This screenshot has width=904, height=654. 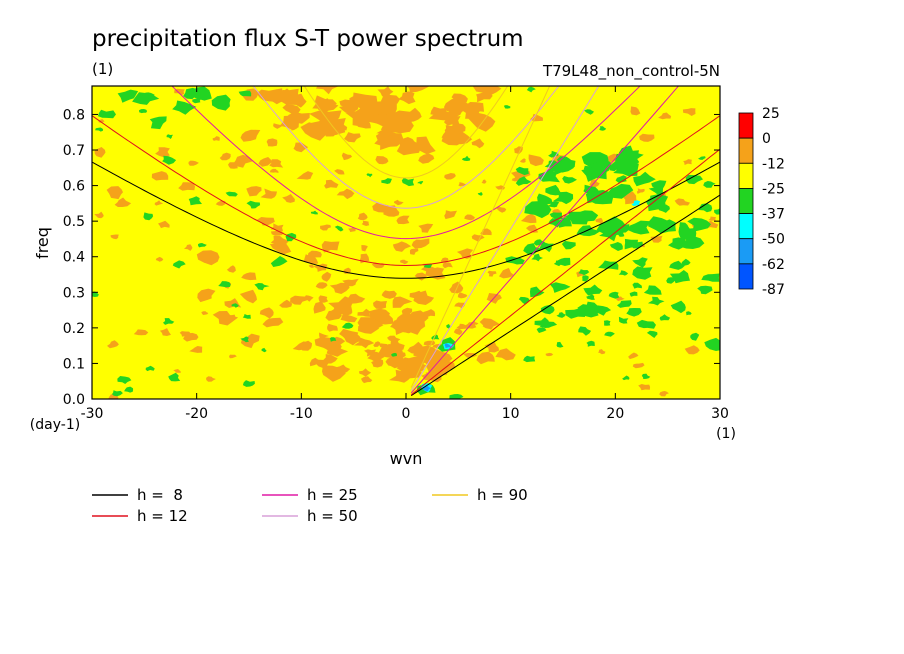 I want to click on colorbar-label: -37, so click(x=773, y=215).